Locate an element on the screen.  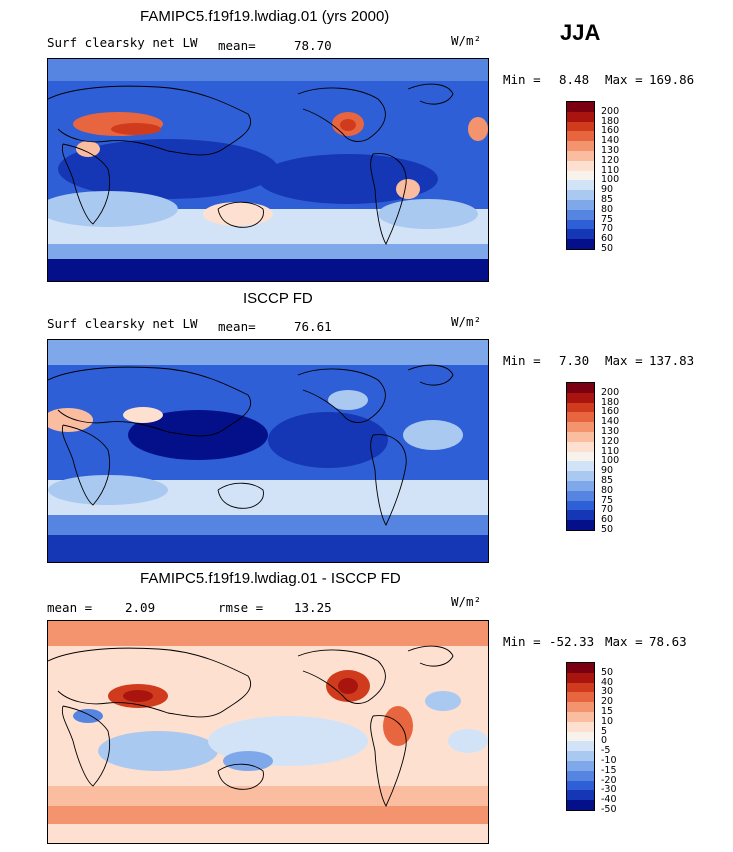
colorbar-tick-label: -10 is located at coordinates (609, 760).